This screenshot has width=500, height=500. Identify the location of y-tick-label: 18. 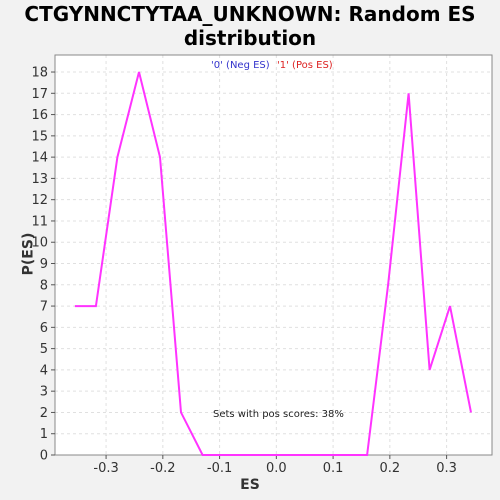
(39, 73).